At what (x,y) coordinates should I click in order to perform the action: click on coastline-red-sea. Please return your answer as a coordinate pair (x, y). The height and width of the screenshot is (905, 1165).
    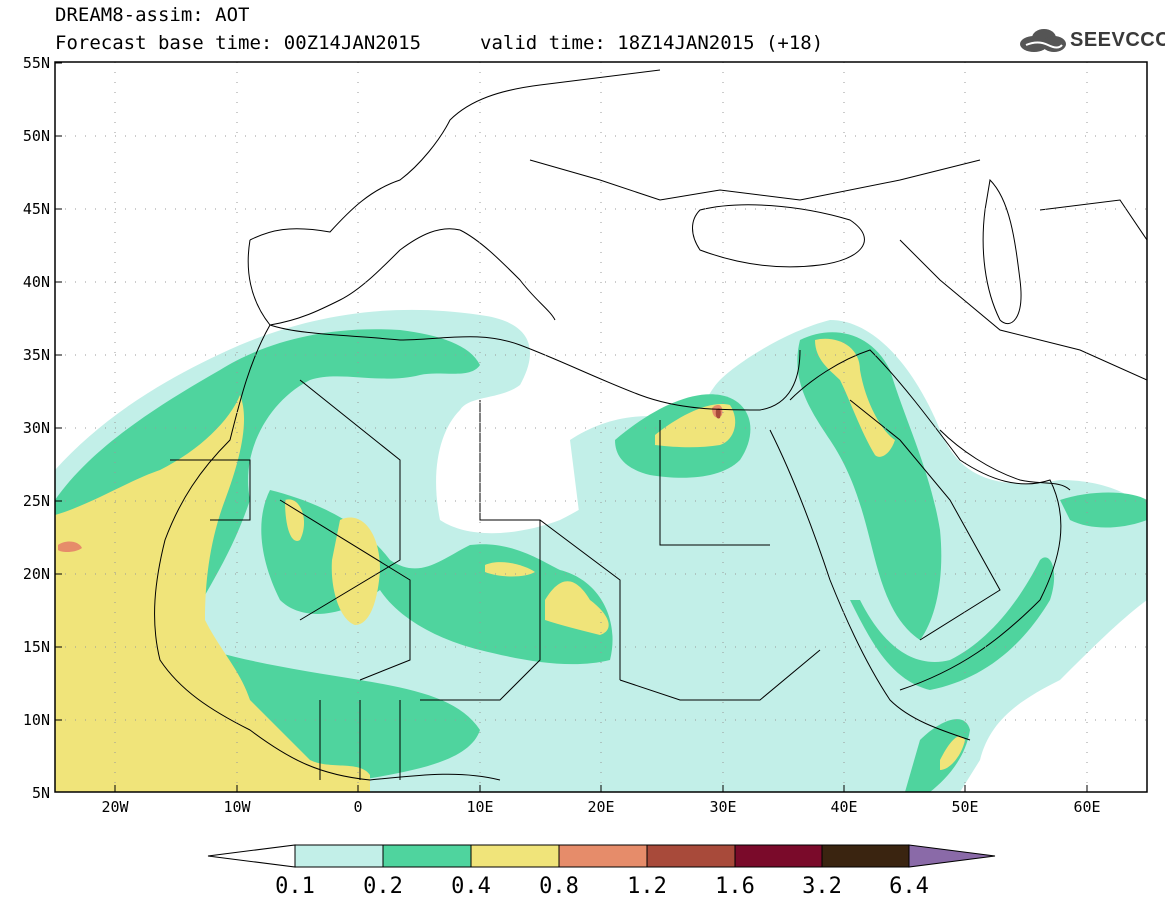
    Looking at the image, I should click on (870, 585).